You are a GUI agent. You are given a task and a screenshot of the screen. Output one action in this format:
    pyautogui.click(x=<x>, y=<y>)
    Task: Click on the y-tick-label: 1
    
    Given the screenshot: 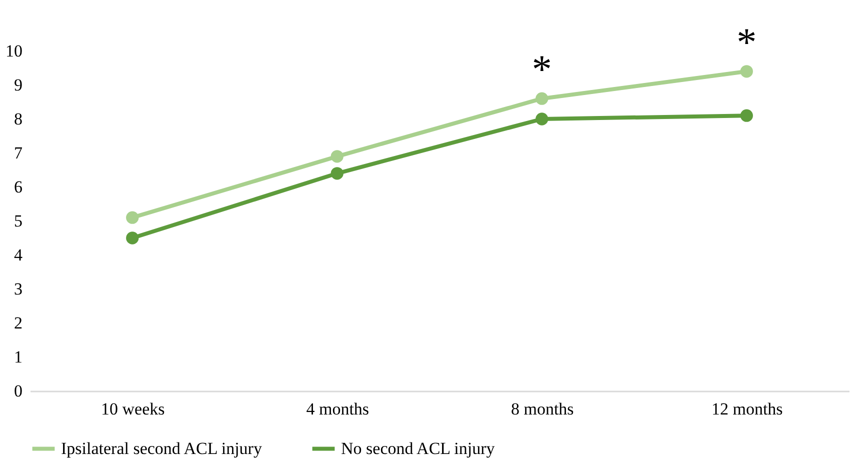 What is the action you would take?
    pyautogui.click(x=18, y=357)
    